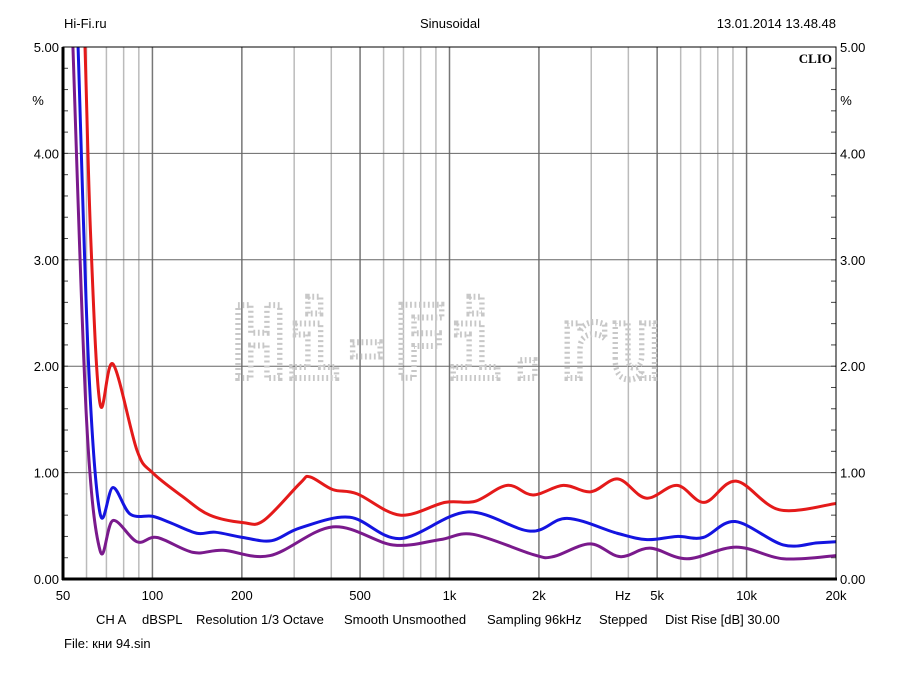 The image size is (900, 675). What do you see at coordinates (405, 619) in the screenshot?
I see `setting-smooth: Smooth Unsmoothed` at bounding box center [405, 619].